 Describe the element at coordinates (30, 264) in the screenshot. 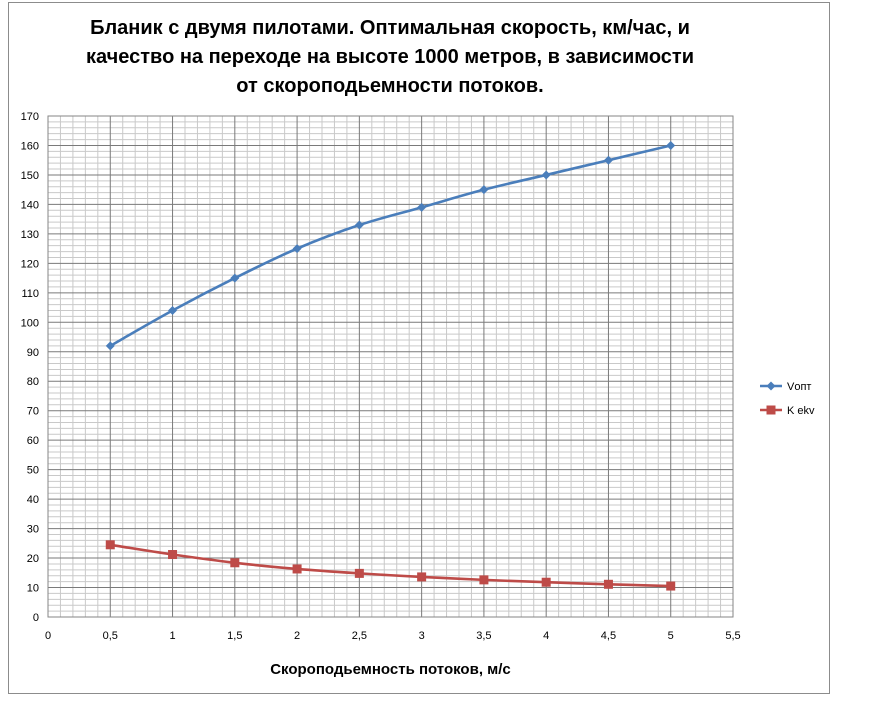

I see `y-tick-label: 120` at that location.